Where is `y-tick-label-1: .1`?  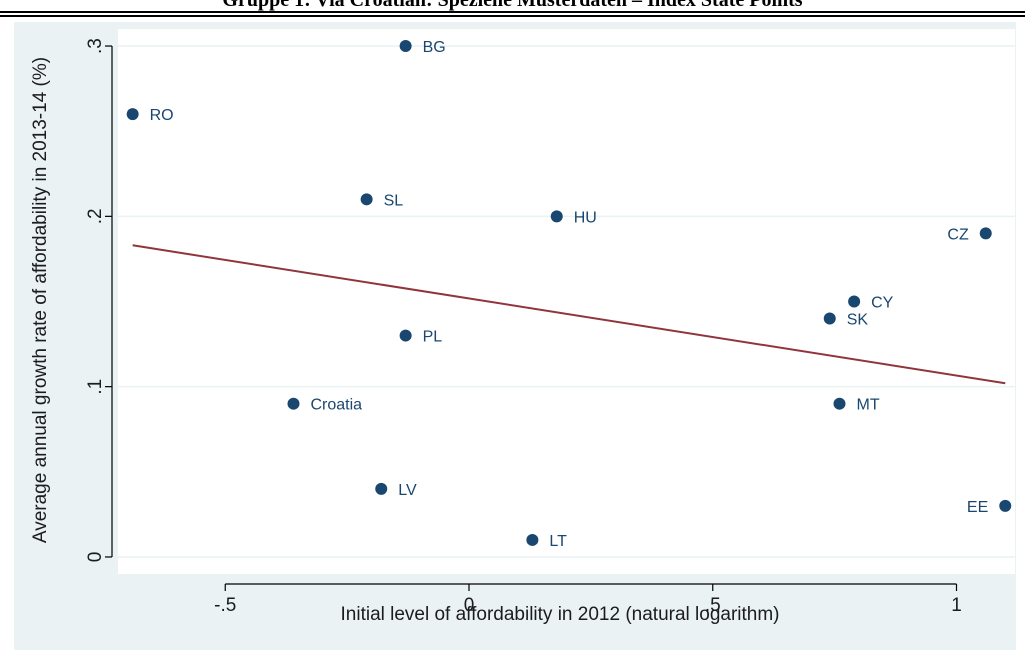
y-tick-label-1: .1 is located at coordinates (95, 387).